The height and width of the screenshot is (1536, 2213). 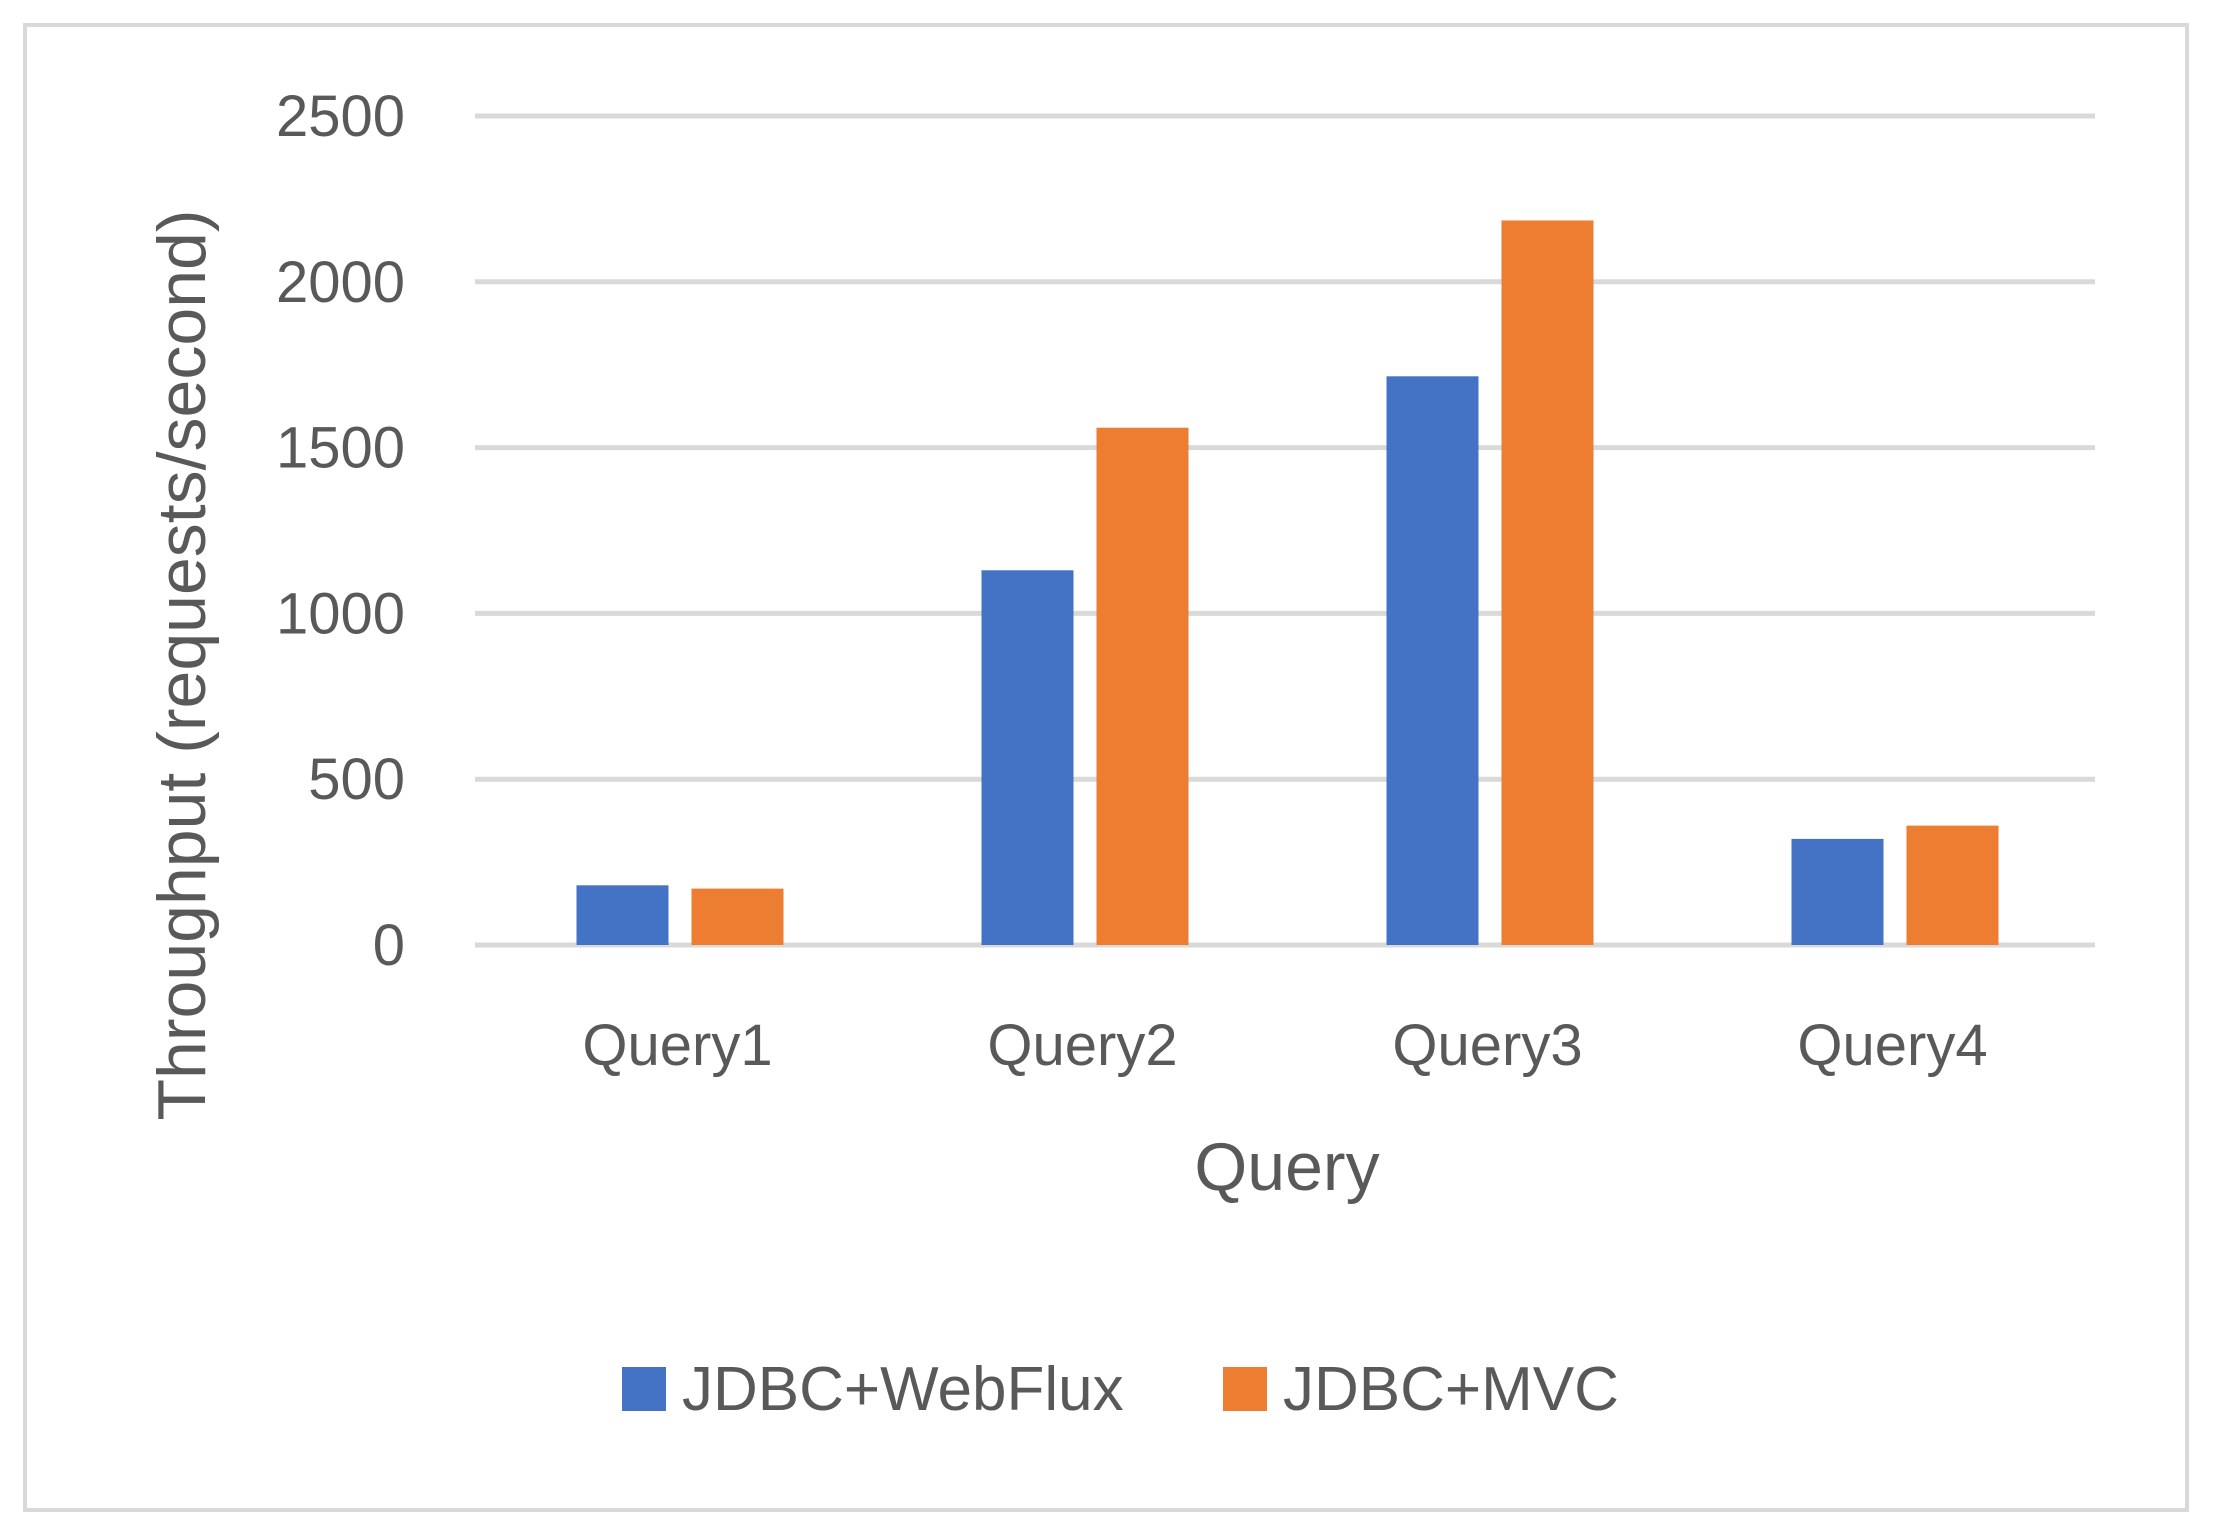 I want to click on bar-jdbc-webflux-query1, so click(x=622, y=915).